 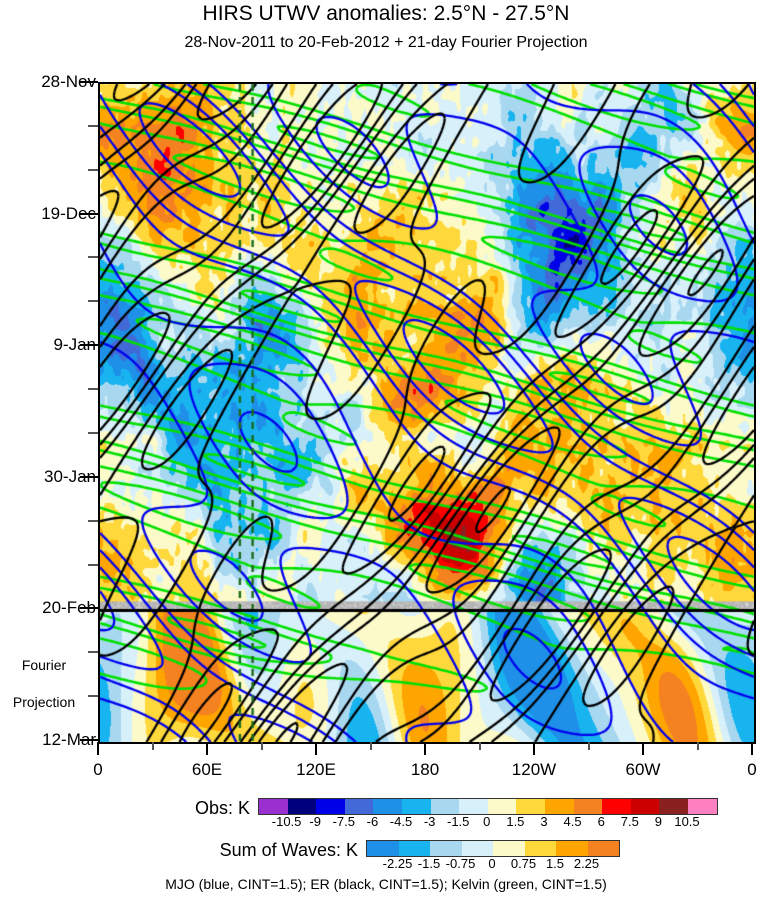 I want to click on x-tick-label: 180, so click(x=425, y=769).